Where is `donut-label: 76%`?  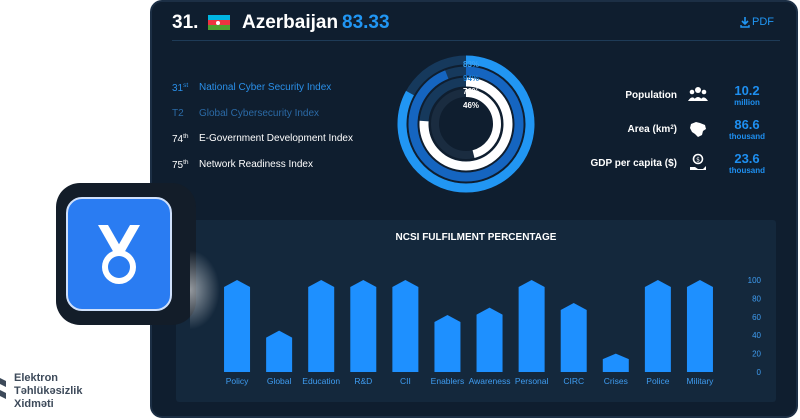
donut-label: 76% is located at coordinates (471, 91).